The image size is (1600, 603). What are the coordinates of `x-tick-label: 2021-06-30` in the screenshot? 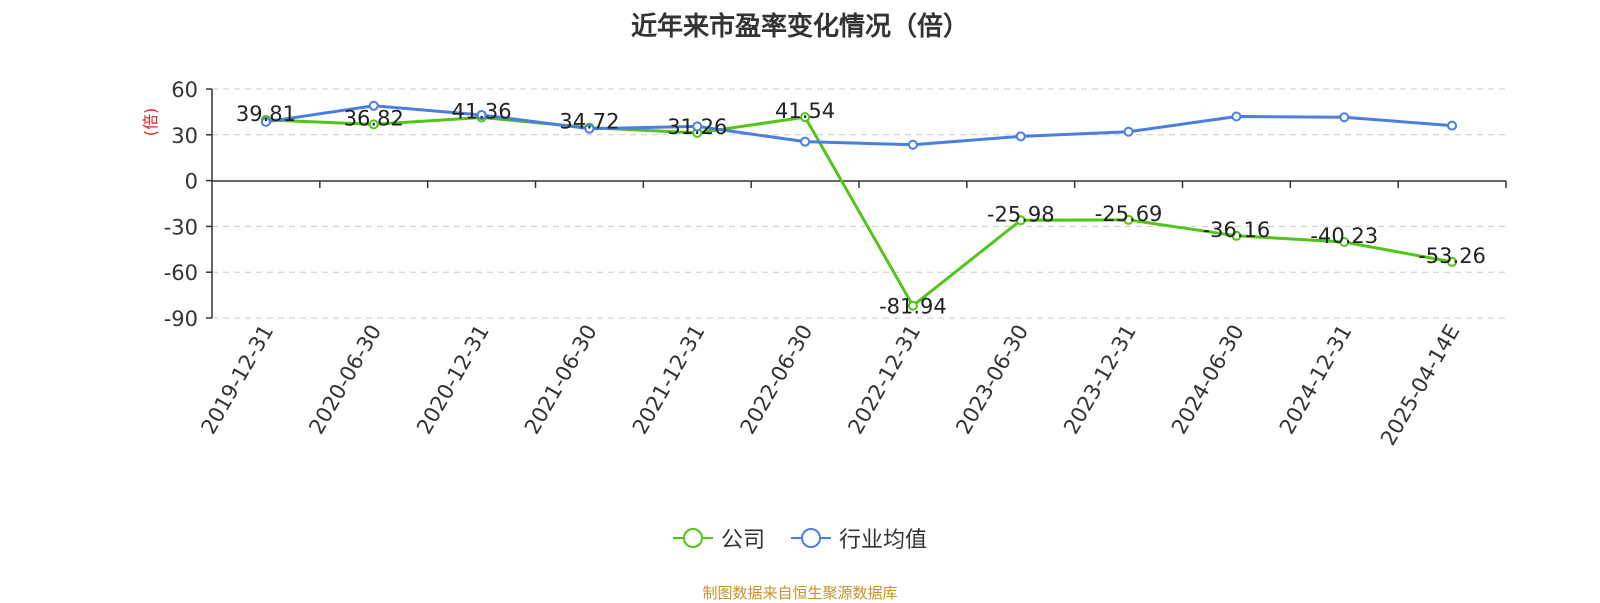 It's located at (561, 380).